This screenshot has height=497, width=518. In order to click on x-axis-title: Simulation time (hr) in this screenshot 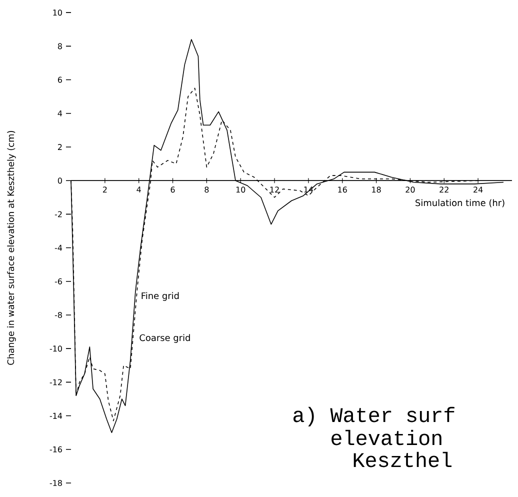, I will do `click(460, 203)`.